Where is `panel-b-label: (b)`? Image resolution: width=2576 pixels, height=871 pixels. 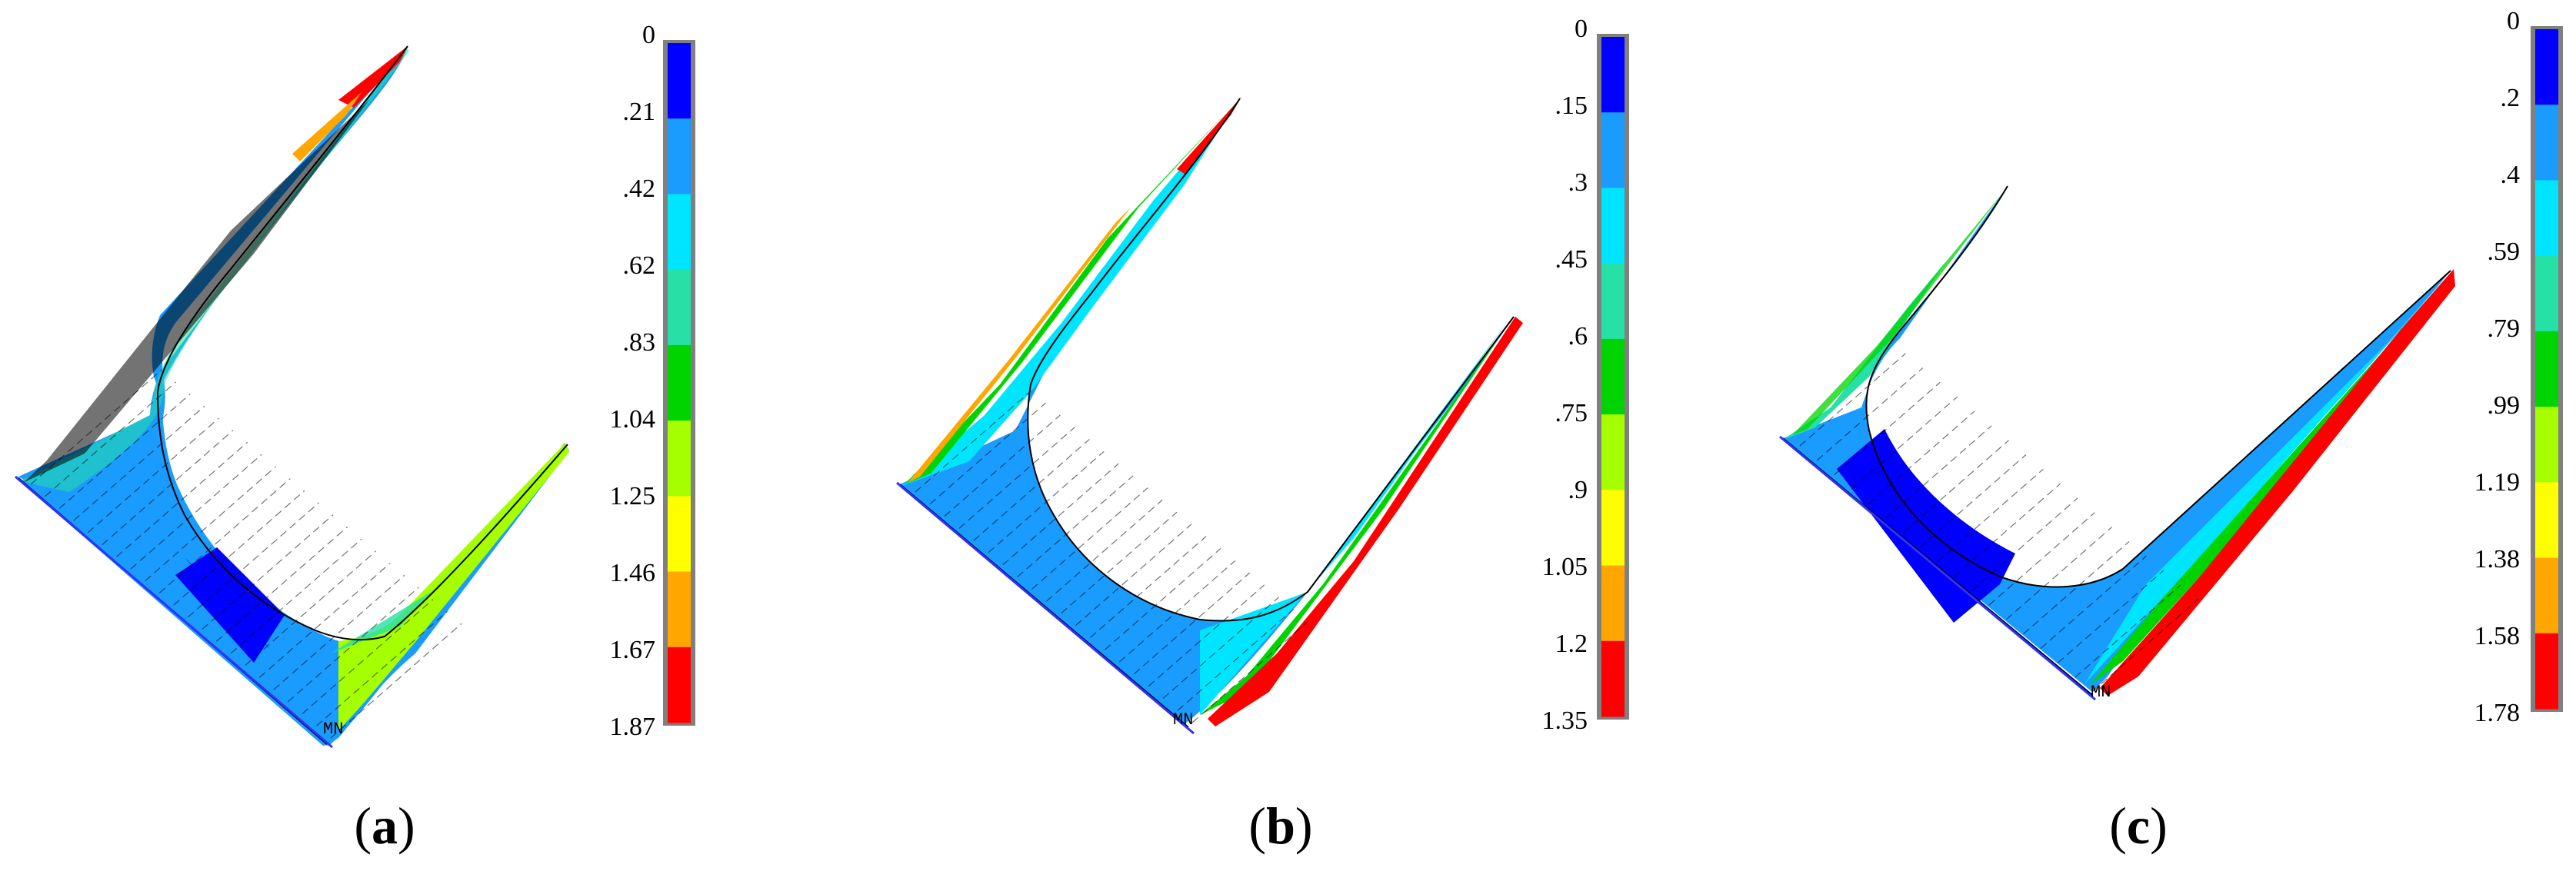 panel-b-label: (b) is located at coordinates (1280, 825).